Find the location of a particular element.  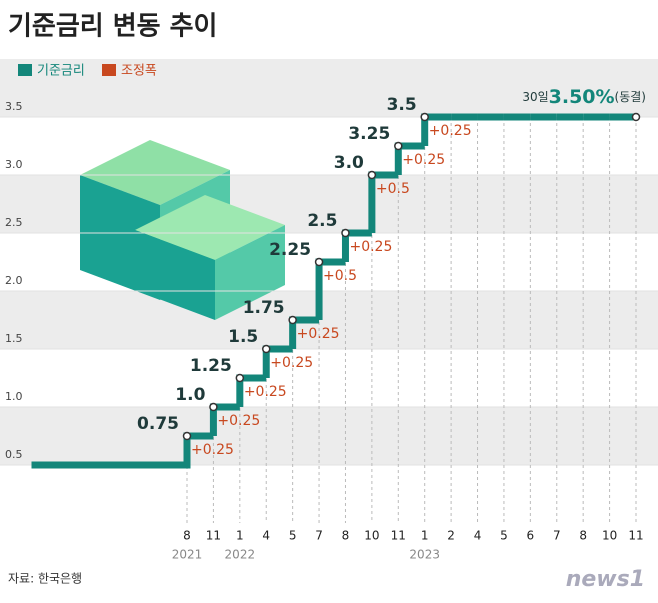

year-label: 2021 is located at coordinates (187, 555).